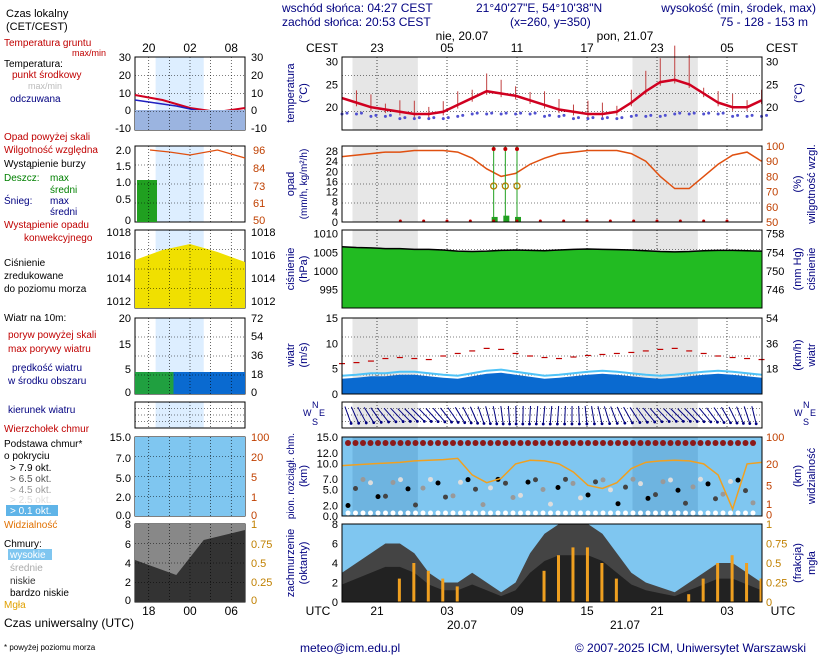 This screenshot has width=820, height=660. What do you see at coordinates (45, 164) in the screenshot?
I see `legend-storm: Wystąpienie burzy` at bounding box center [45, 164].